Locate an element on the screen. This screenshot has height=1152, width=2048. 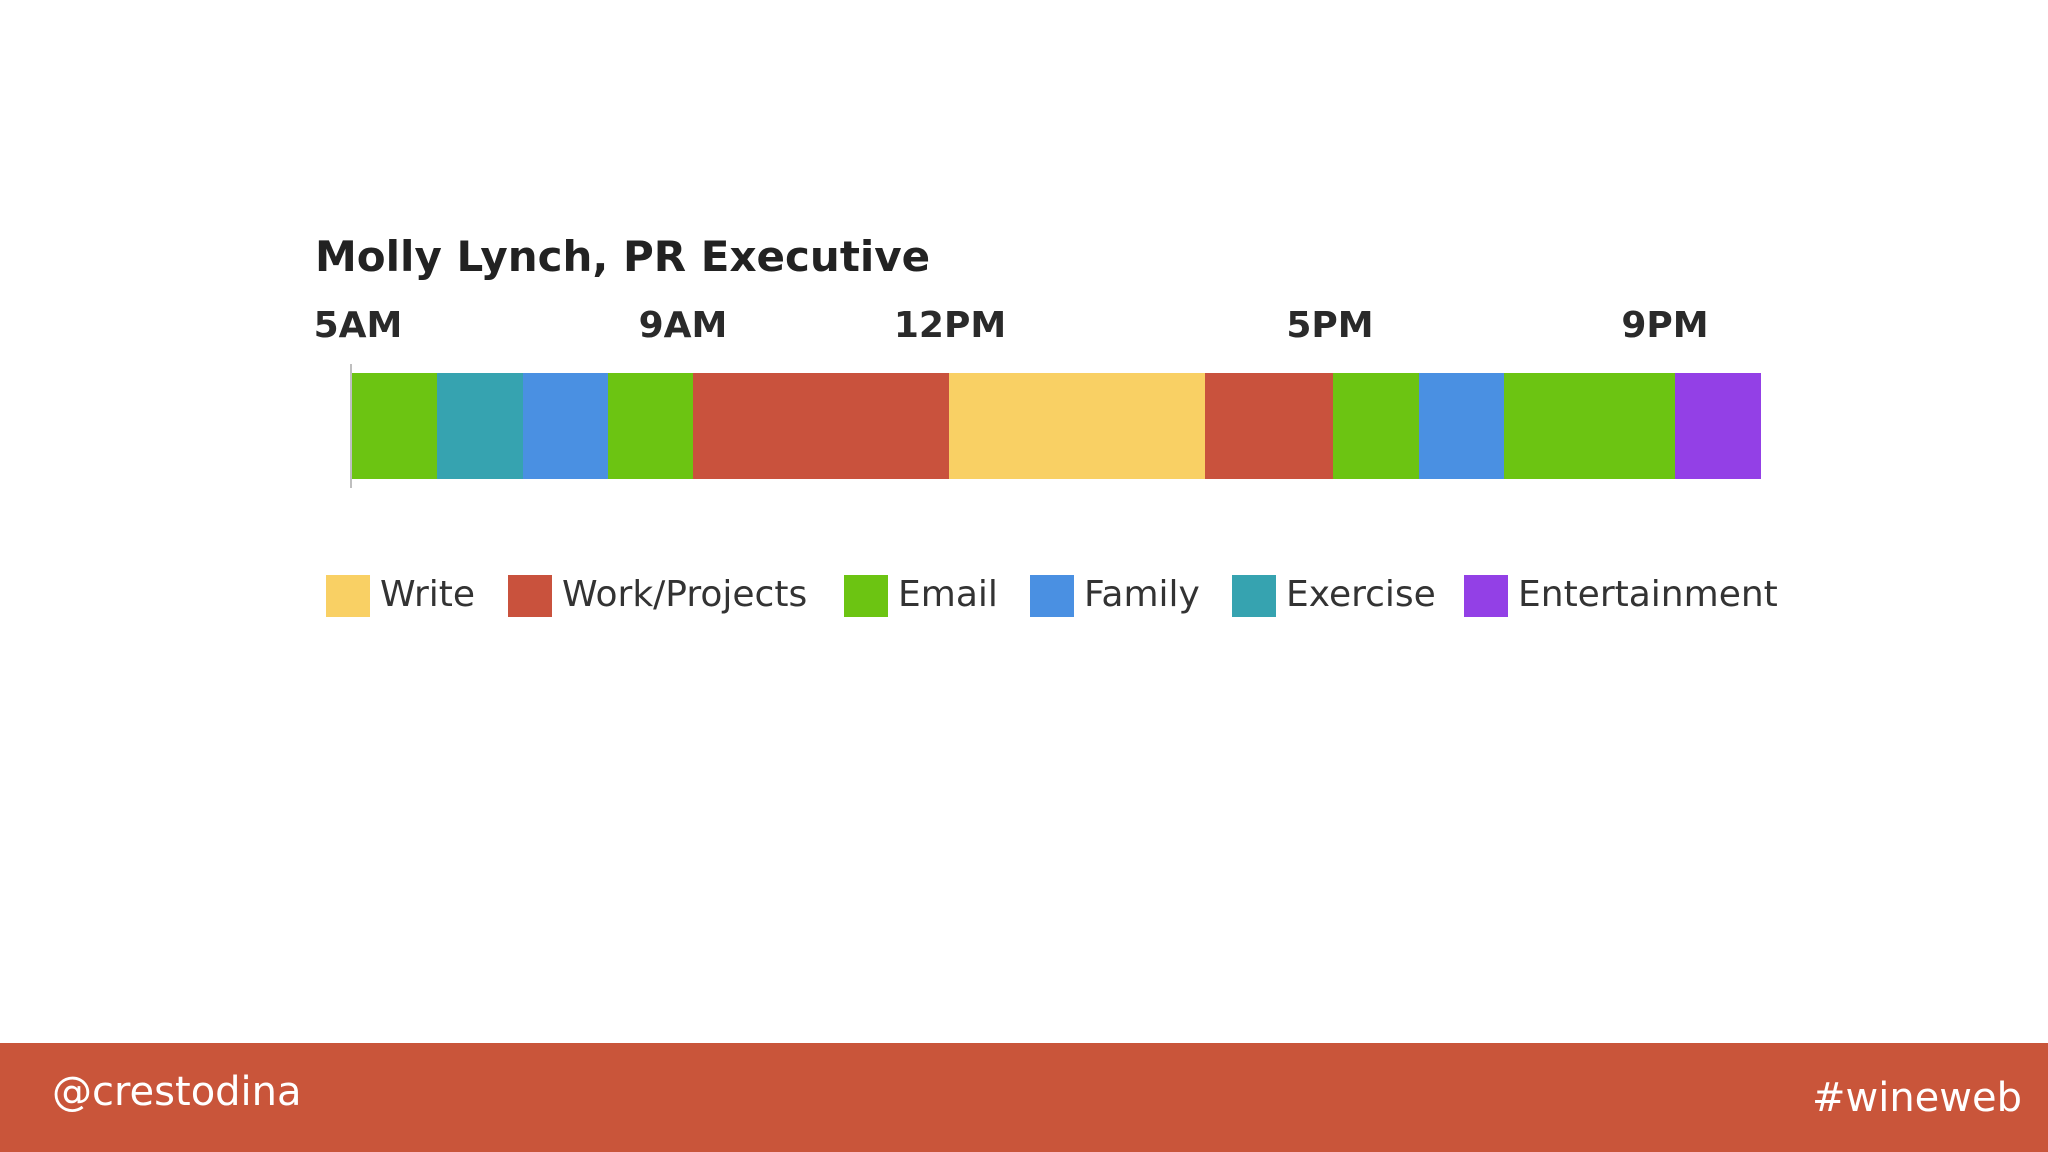
timeline-bar is located at coordinates (1056, 426).